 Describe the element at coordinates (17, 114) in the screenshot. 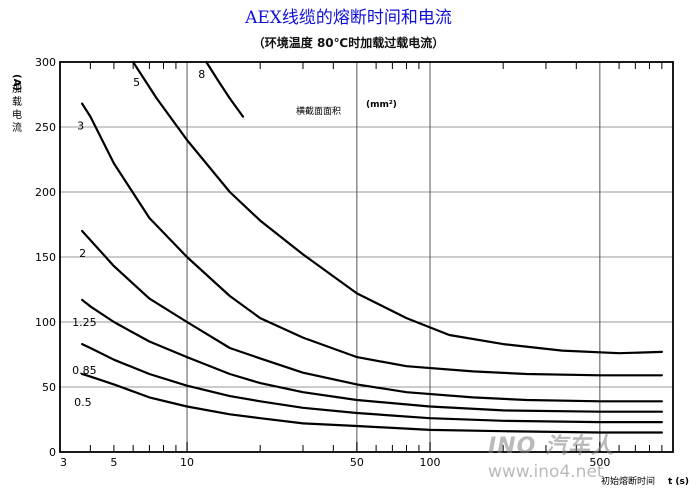

I see `y-axis-label-char: 电` at that location.